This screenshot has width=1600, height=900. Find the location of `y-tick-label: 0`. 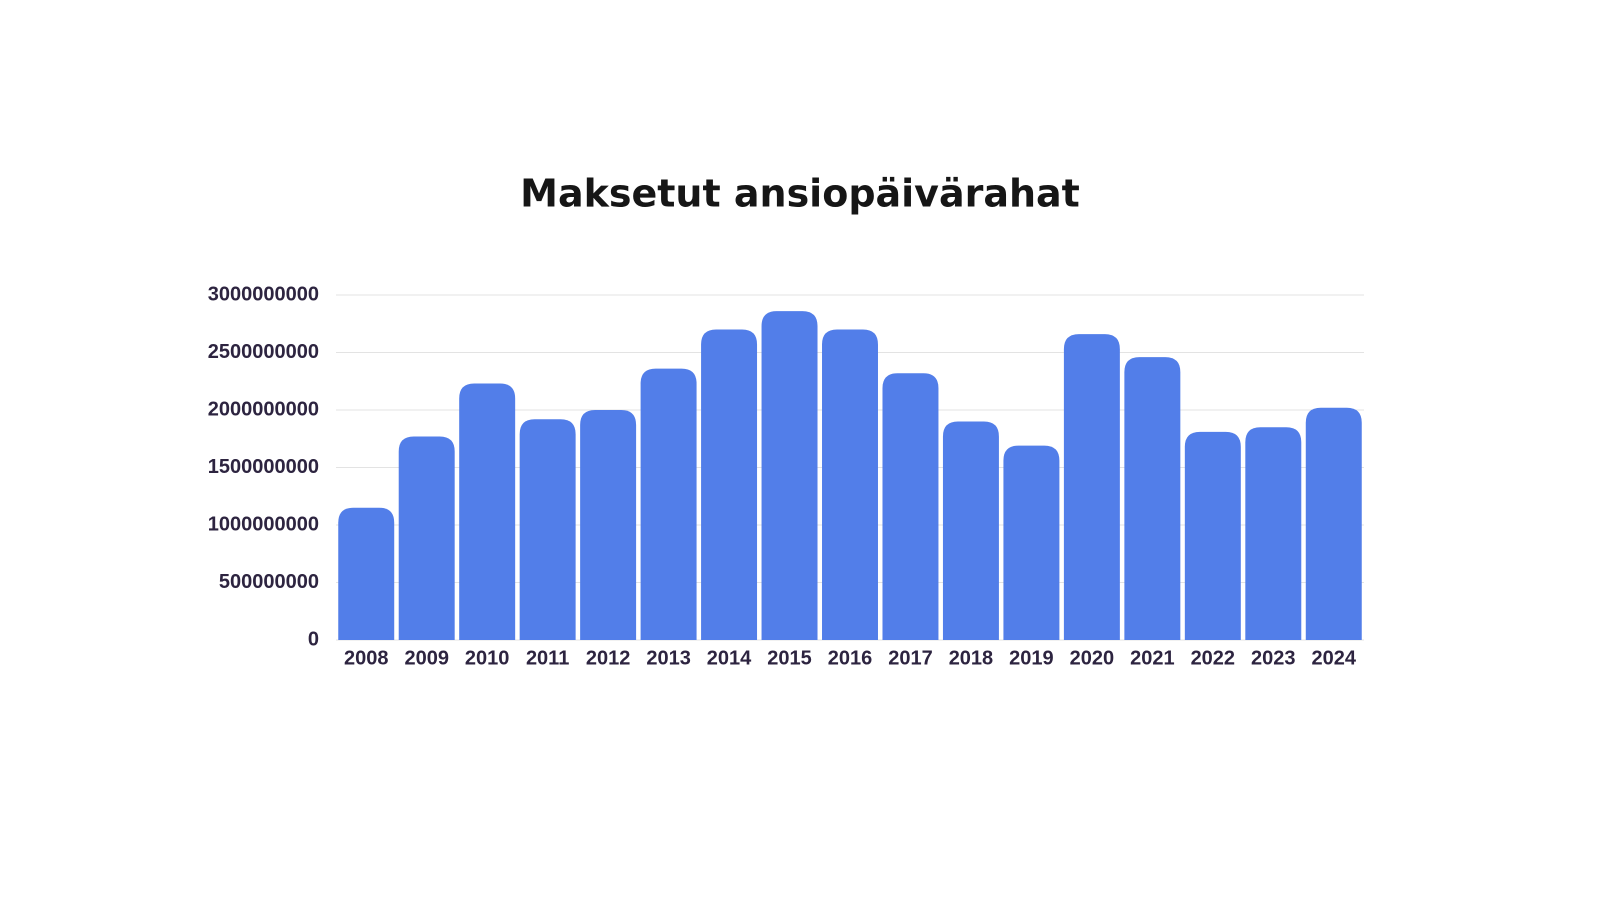

y-tick-label: 0 is located at coordinates (313, 639).